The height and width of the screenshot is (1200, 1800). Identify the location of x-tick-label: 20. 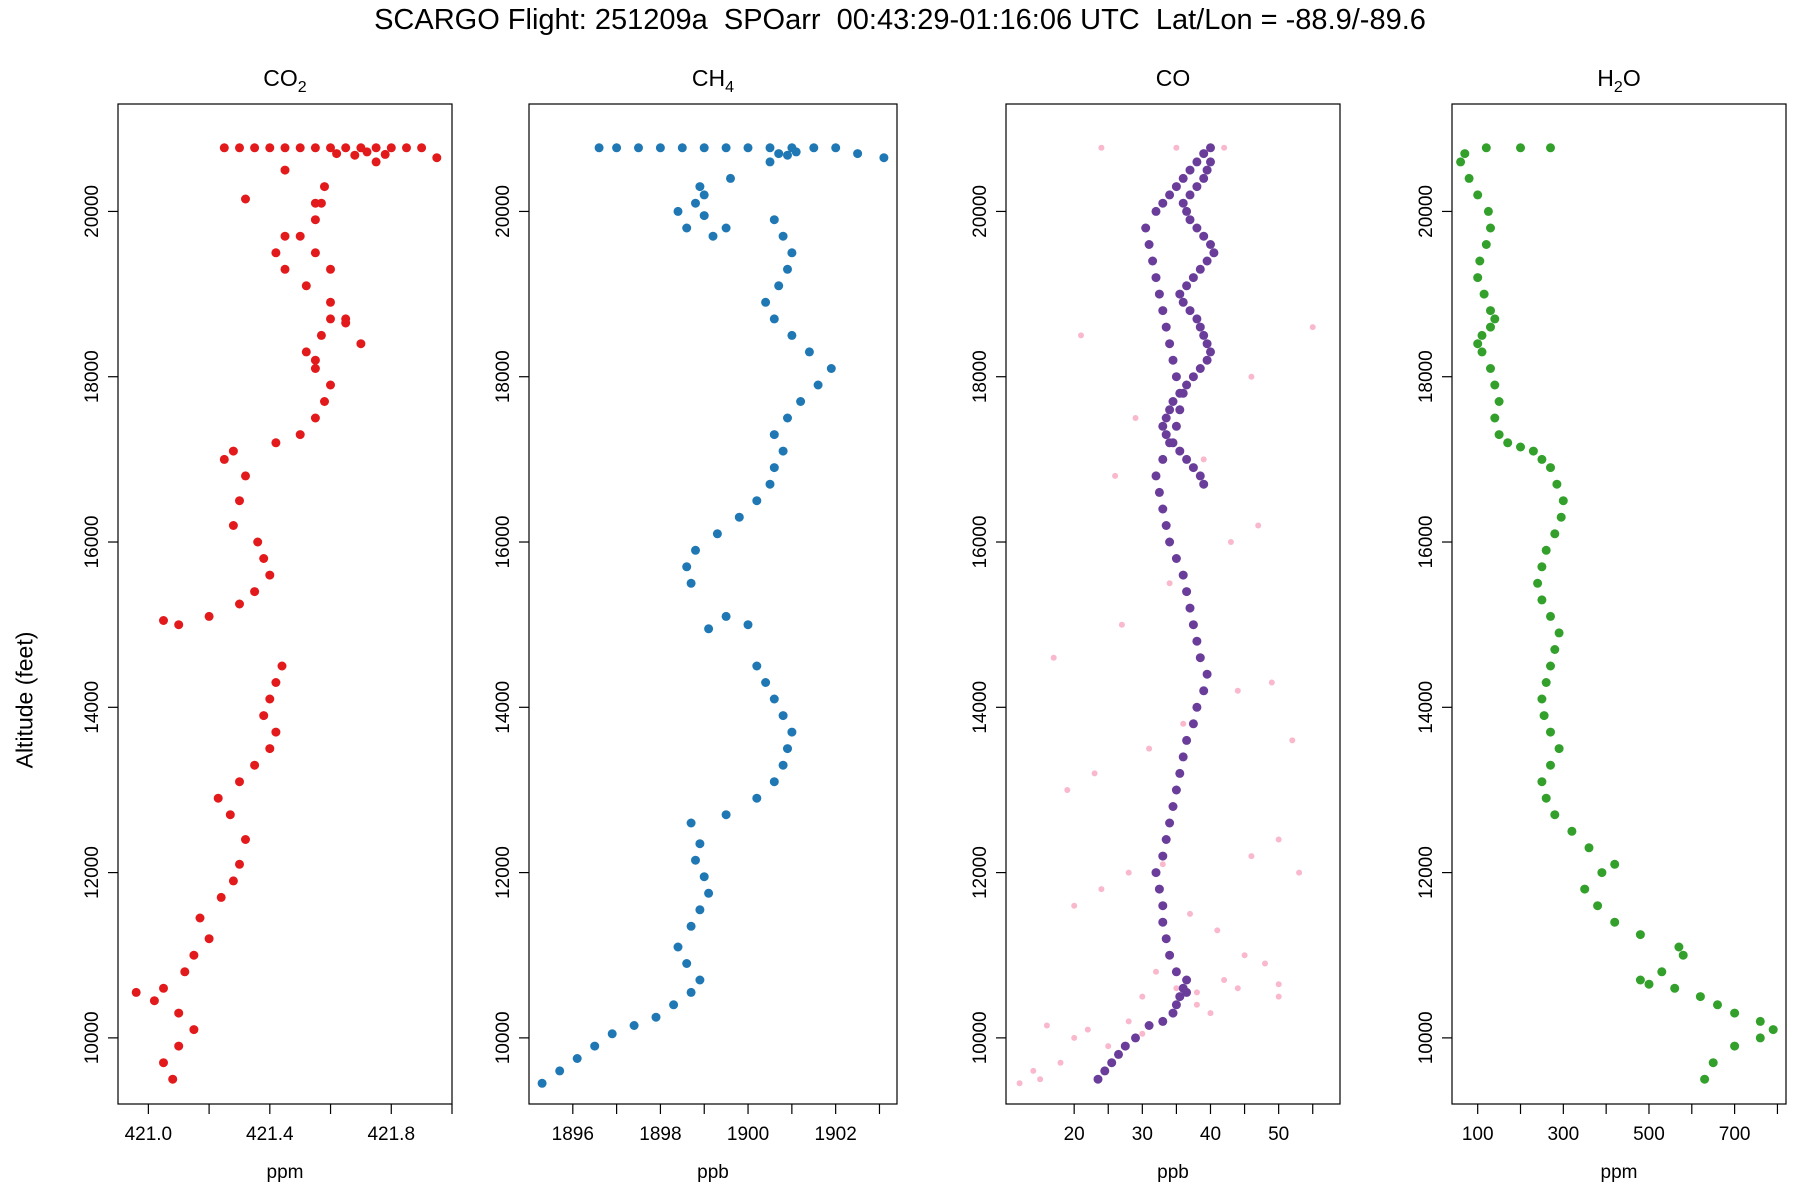
(1074, 1134).